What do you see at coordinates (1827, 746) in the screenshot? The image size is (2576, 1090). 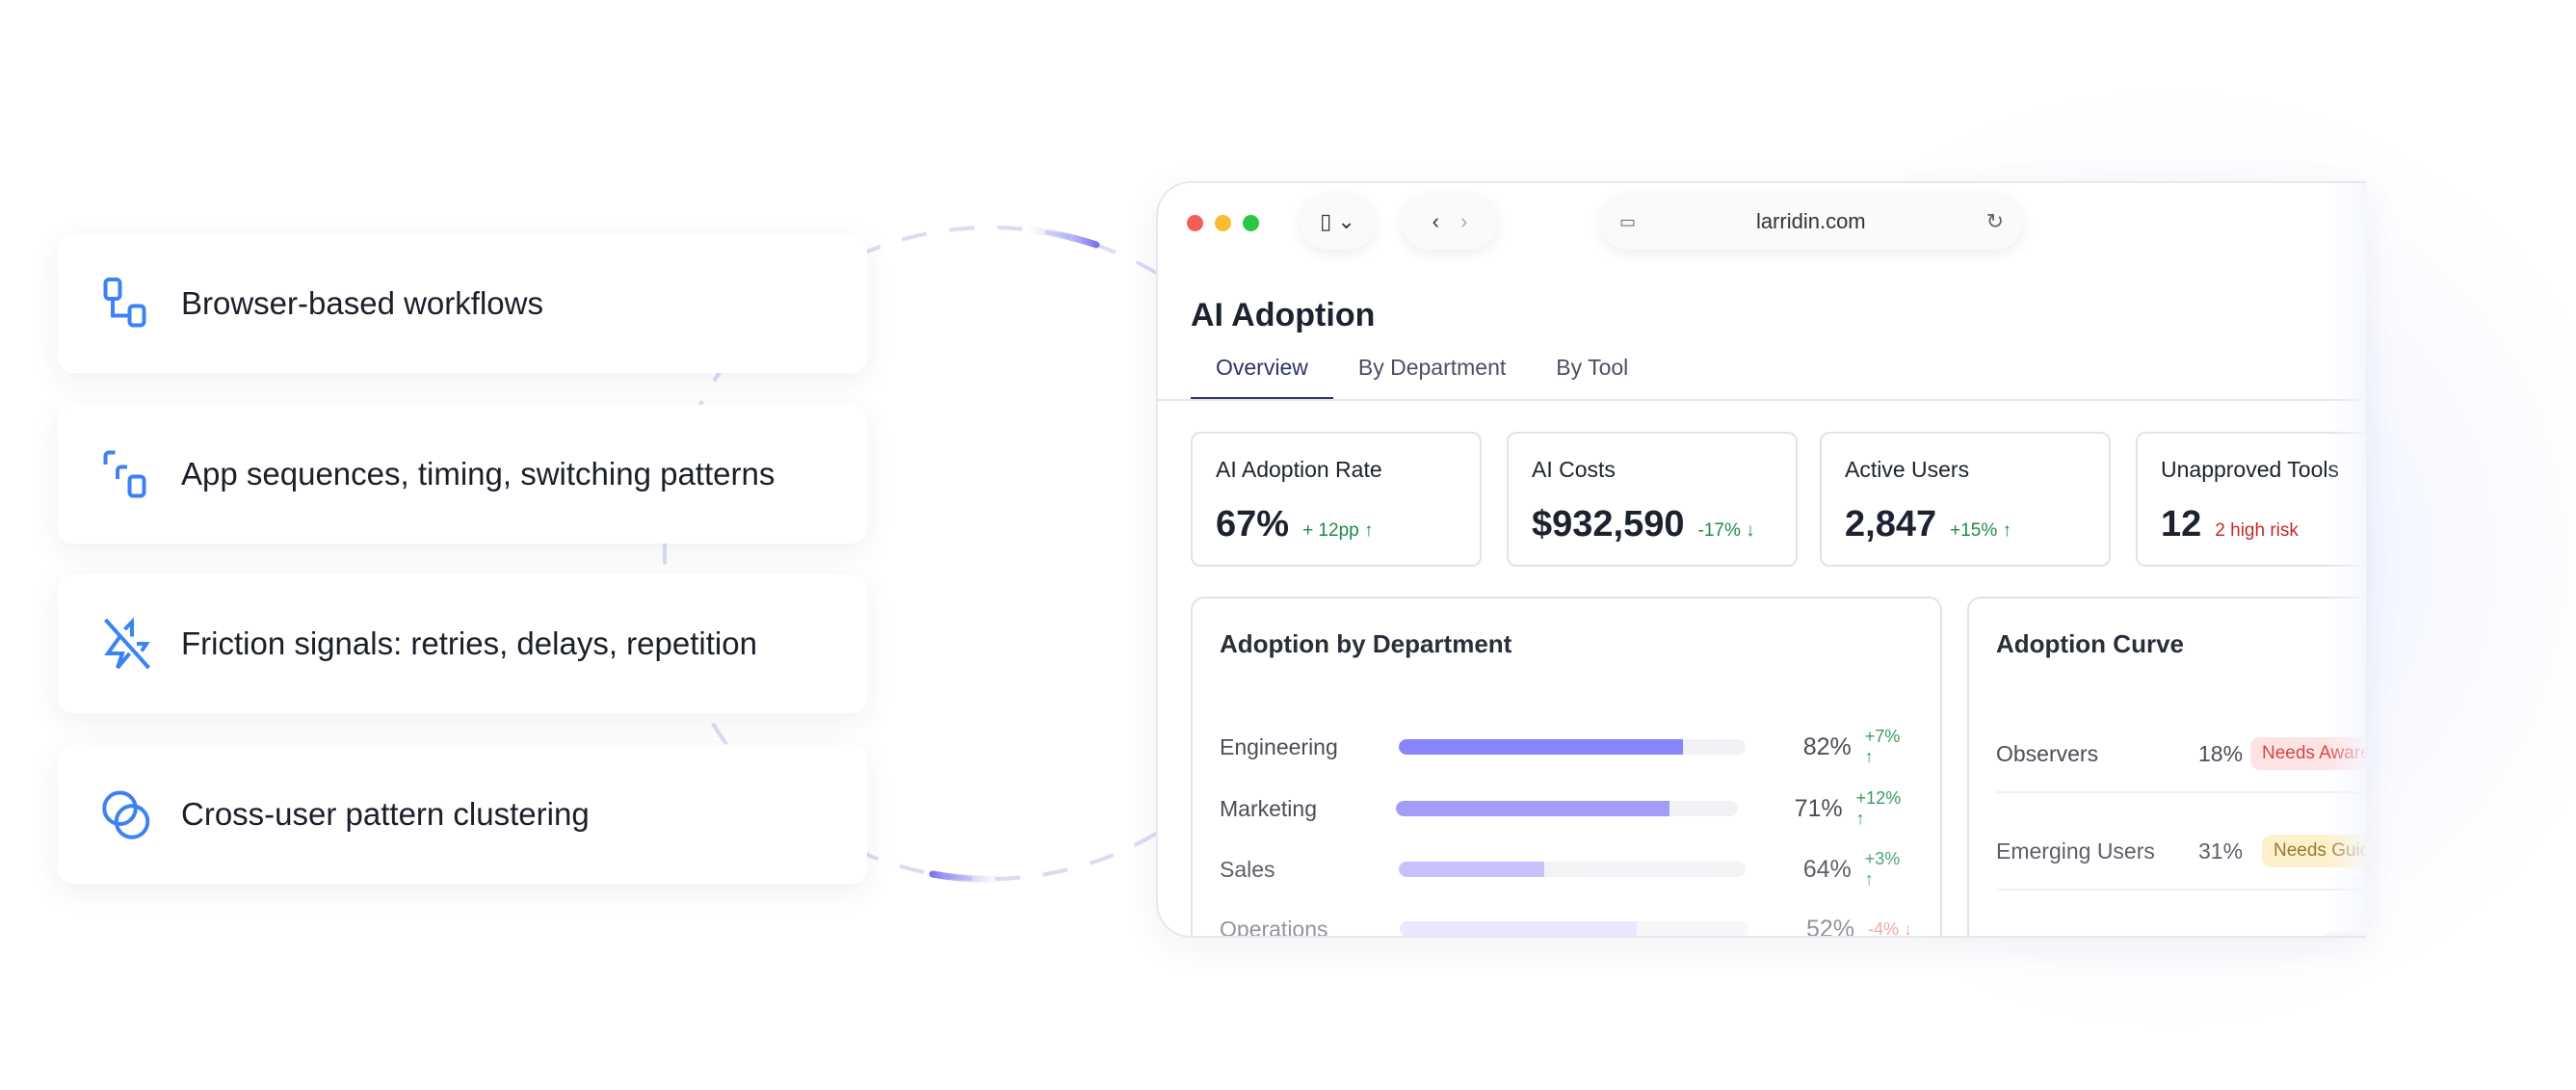 I see `department-pct: 82%` at bounding box center [1827, 746].